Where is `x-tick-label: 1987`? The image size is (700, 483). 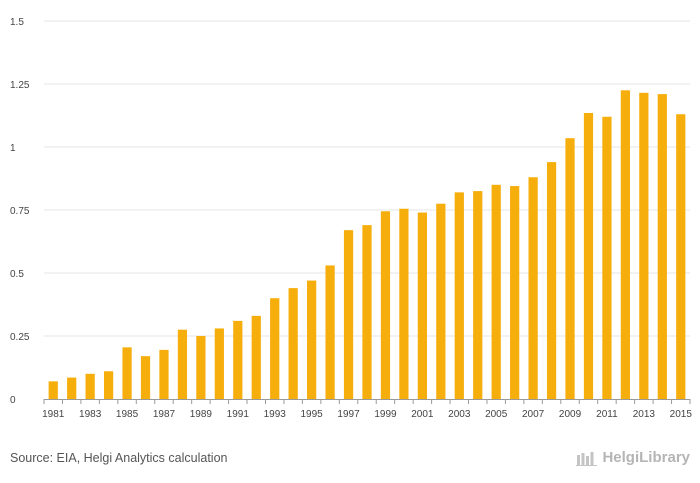
x-tick-label: 1987 is located at coordinates (164, 414).